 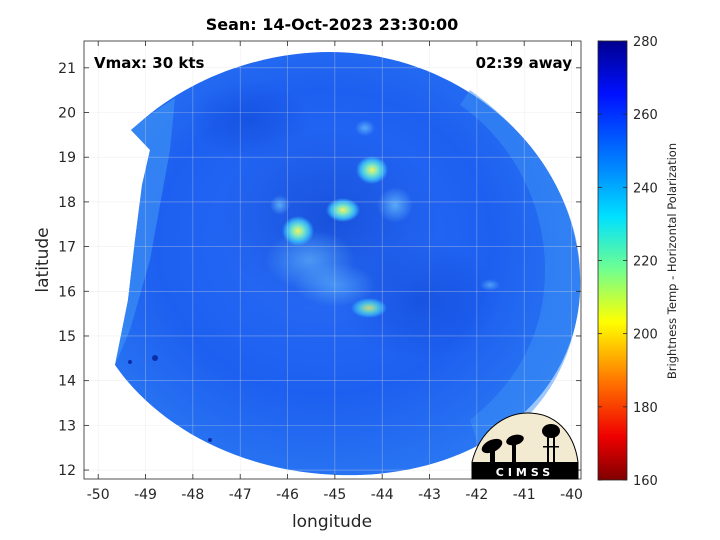 I want to click on x-tick-label: -45, so click(x=334, y=495).